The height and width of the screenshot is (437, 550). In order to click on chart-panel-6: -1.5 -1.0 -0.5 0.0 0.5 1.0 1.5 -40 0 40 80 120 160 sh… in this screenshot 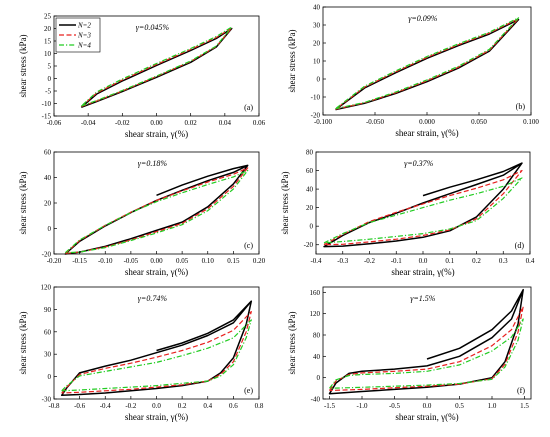, I will do `click(409, 354)`.